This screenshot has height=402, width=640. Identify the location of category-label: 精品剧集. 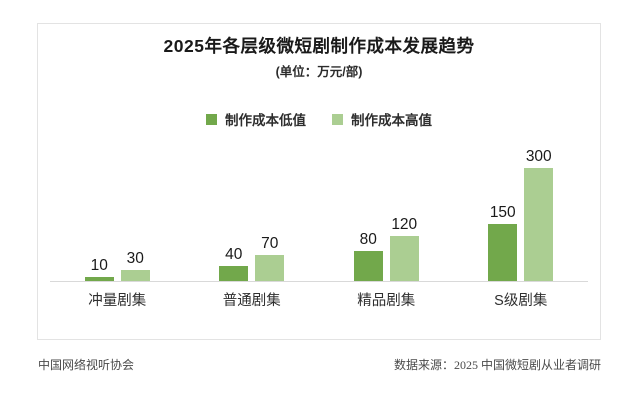
(386, 301).